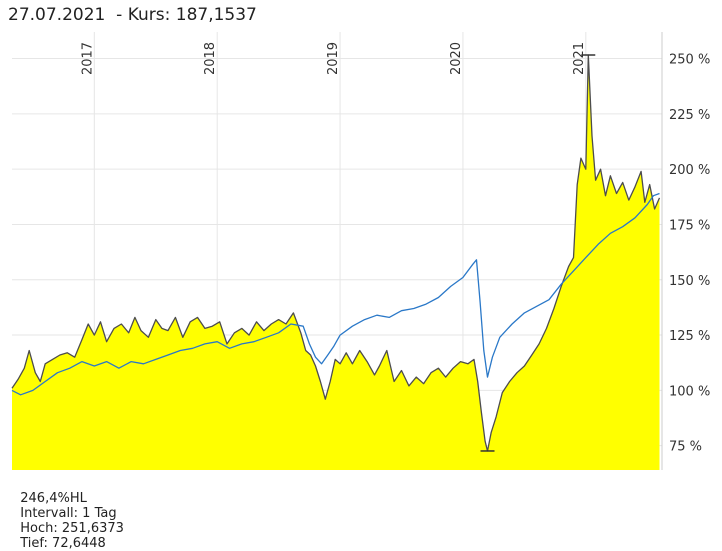 The width and height of the screenshot is (722, 551). Describe the element at coordinates (689, 336) in the screenshot. I see `y-tick-label: 125 %` at that location.